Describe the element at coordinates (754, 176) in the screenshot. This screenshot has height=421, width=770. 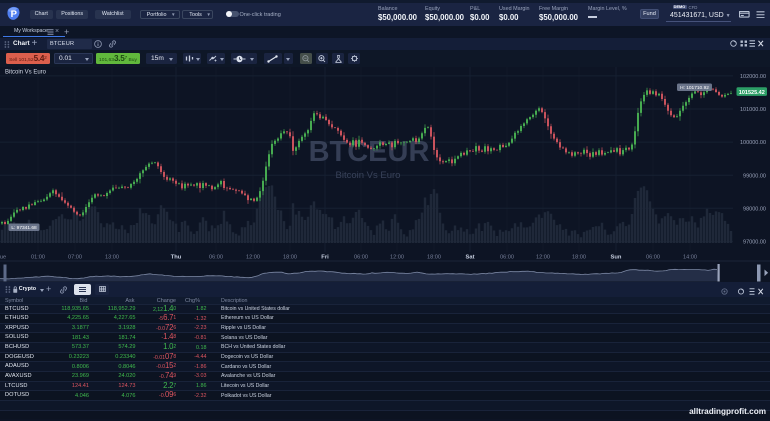
I see `svg-text: 99000.00` at that location.